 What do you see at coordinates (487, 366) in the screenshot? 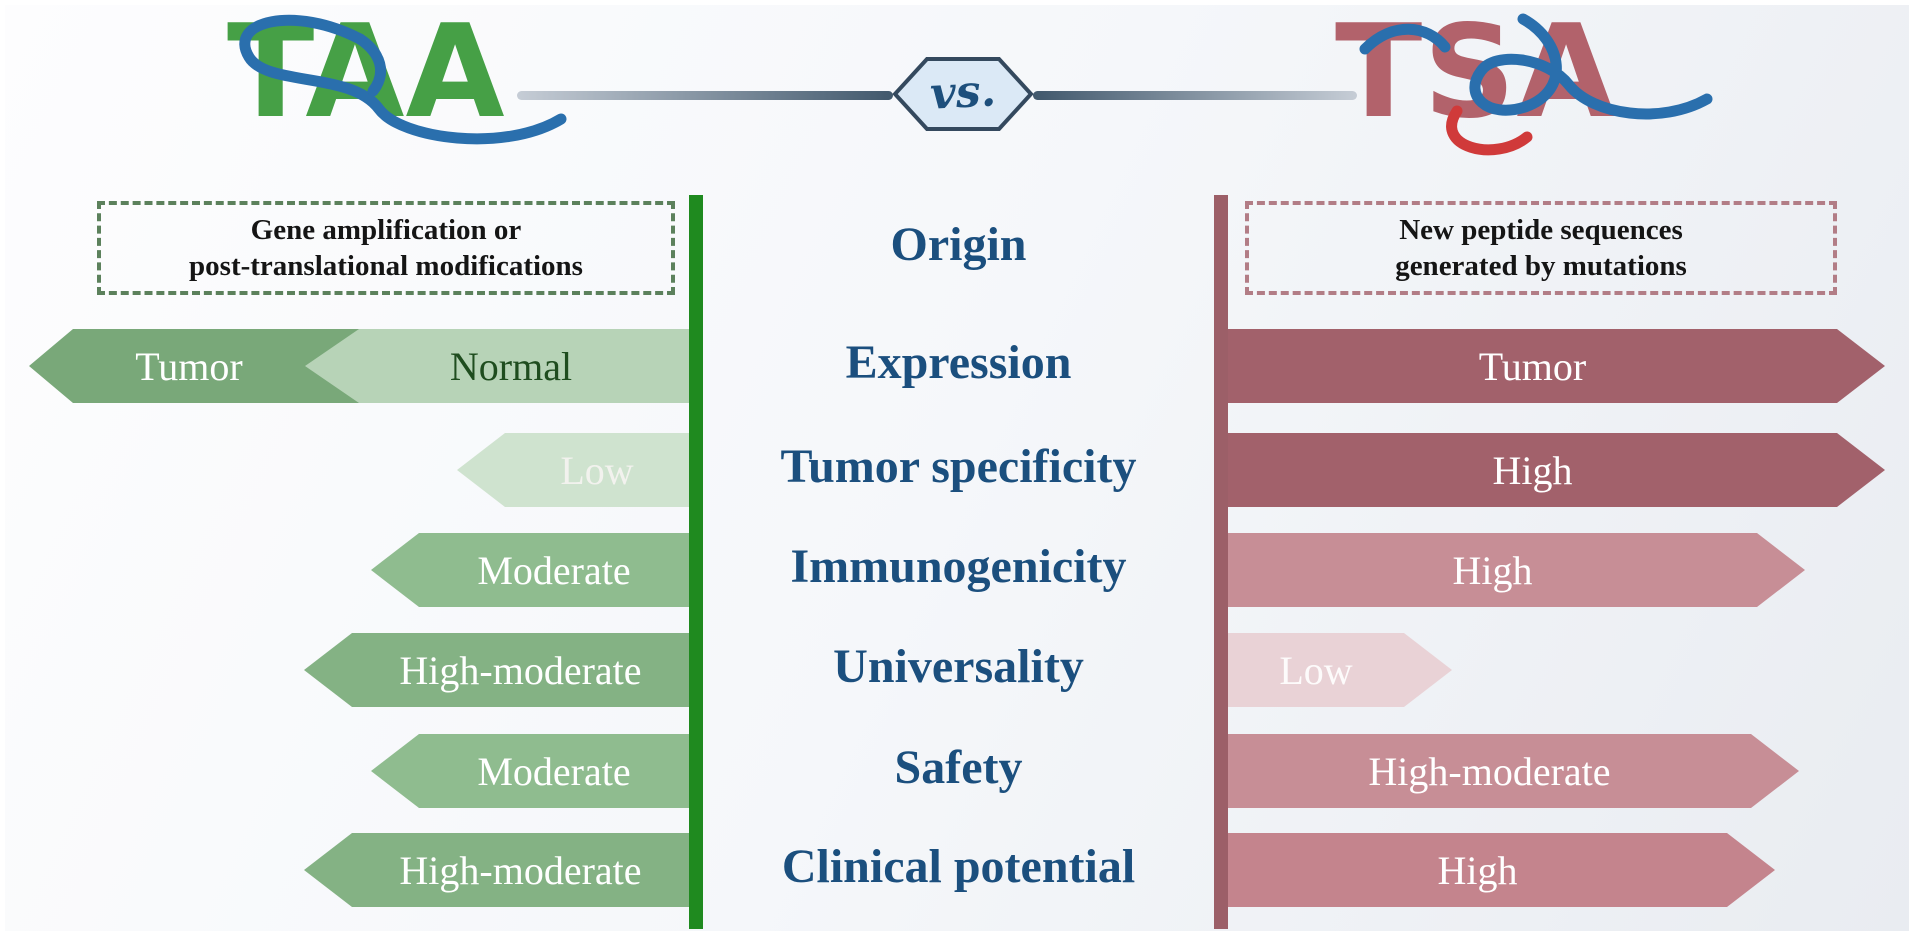
I see `taa-expression-normal-arrow: Normal` at bounding box center [487, 366].